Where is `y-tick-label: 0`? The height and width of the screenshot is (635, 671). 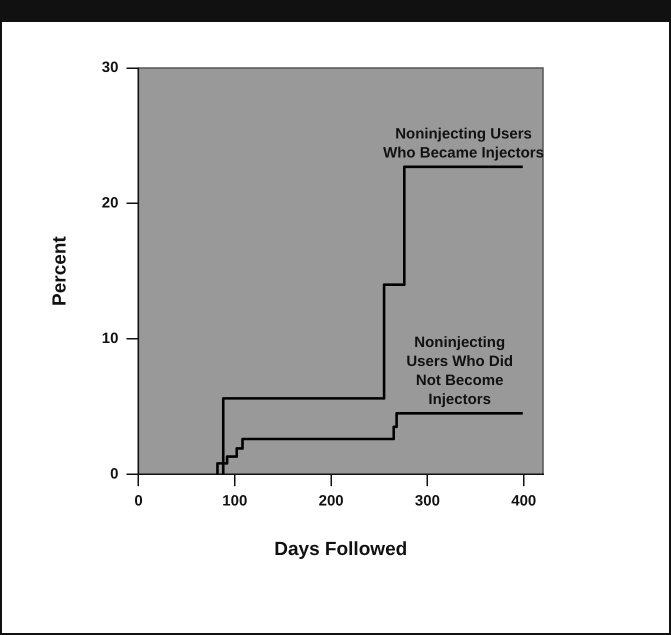 y-tick-label: 0 is located at coordinates (114, 473).